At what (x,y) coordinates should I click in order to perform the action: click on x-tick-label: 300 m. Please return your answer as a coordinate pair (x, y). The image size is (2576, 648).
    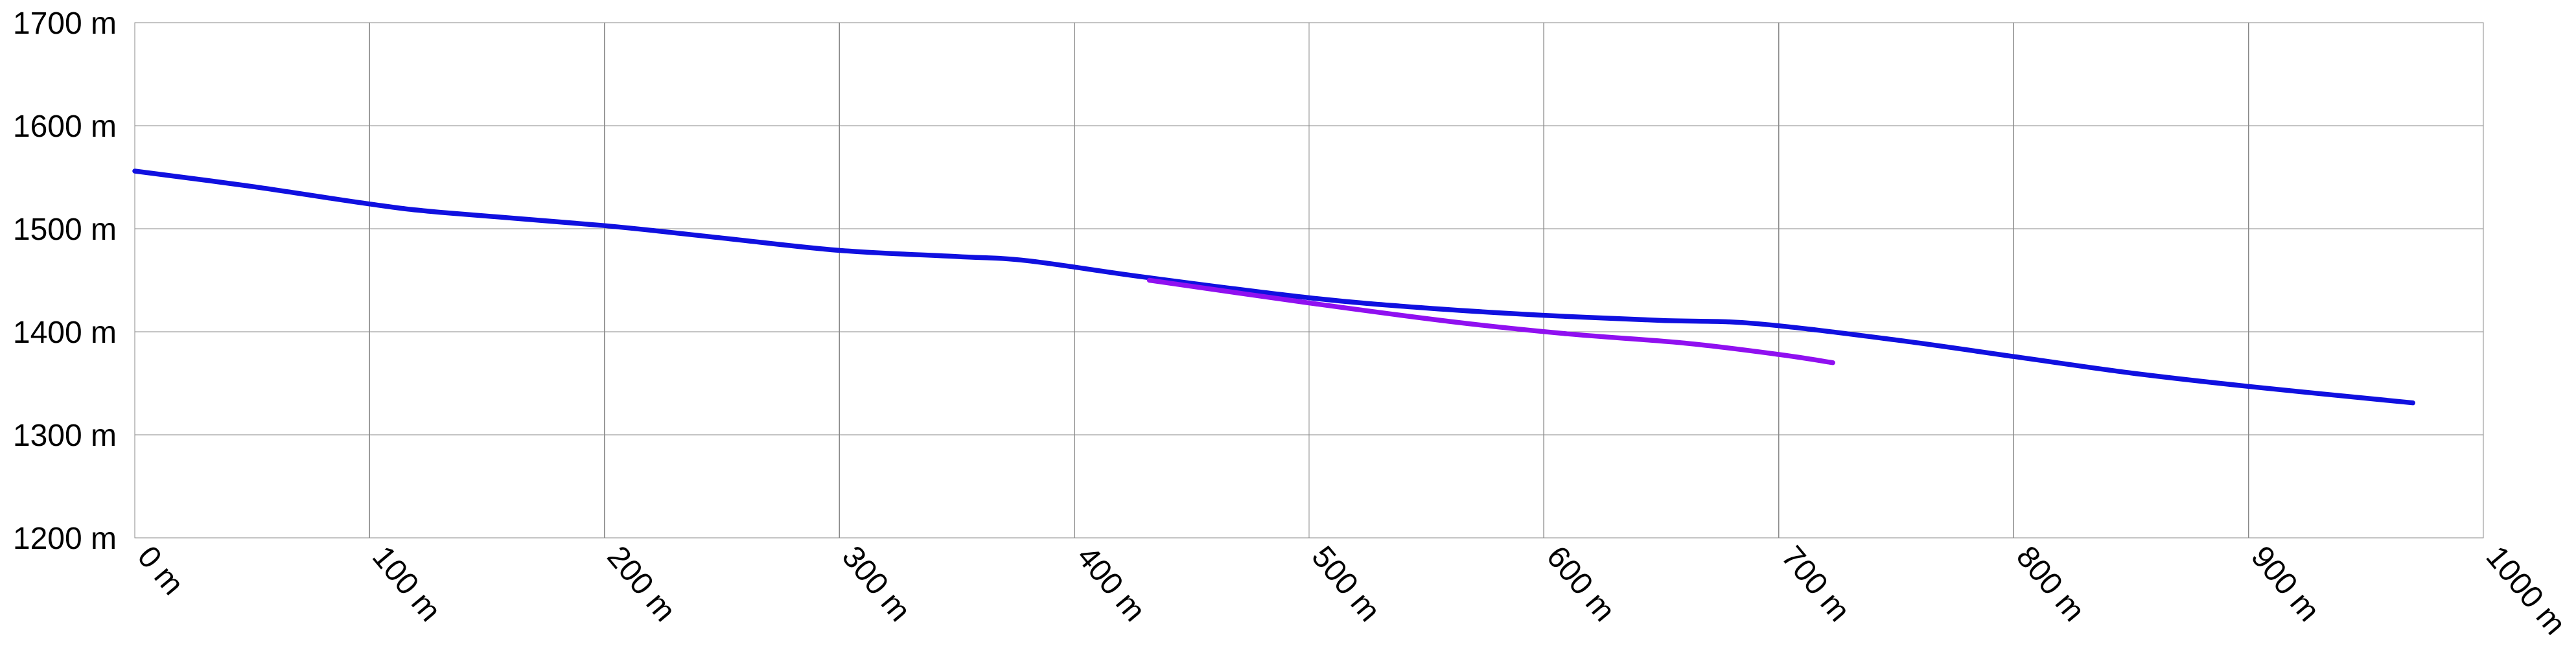
    Looking at the image, I should click on (876, 584).